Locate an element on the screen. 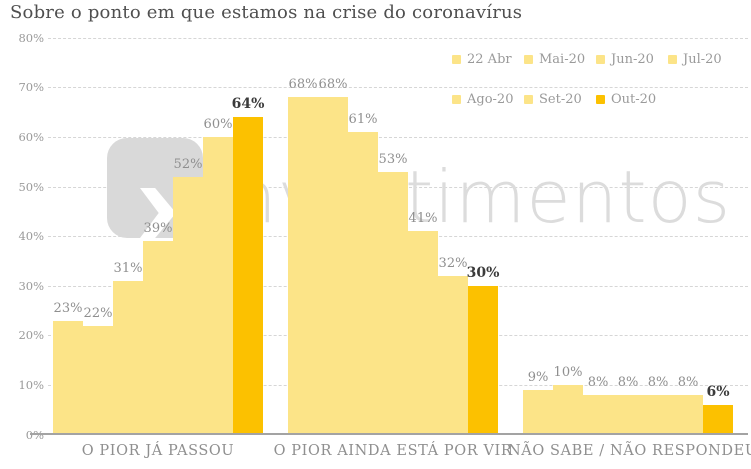 This screenshot has height=469, width=751. legend-label: Mai-20 is located at coordinates (562, 59).